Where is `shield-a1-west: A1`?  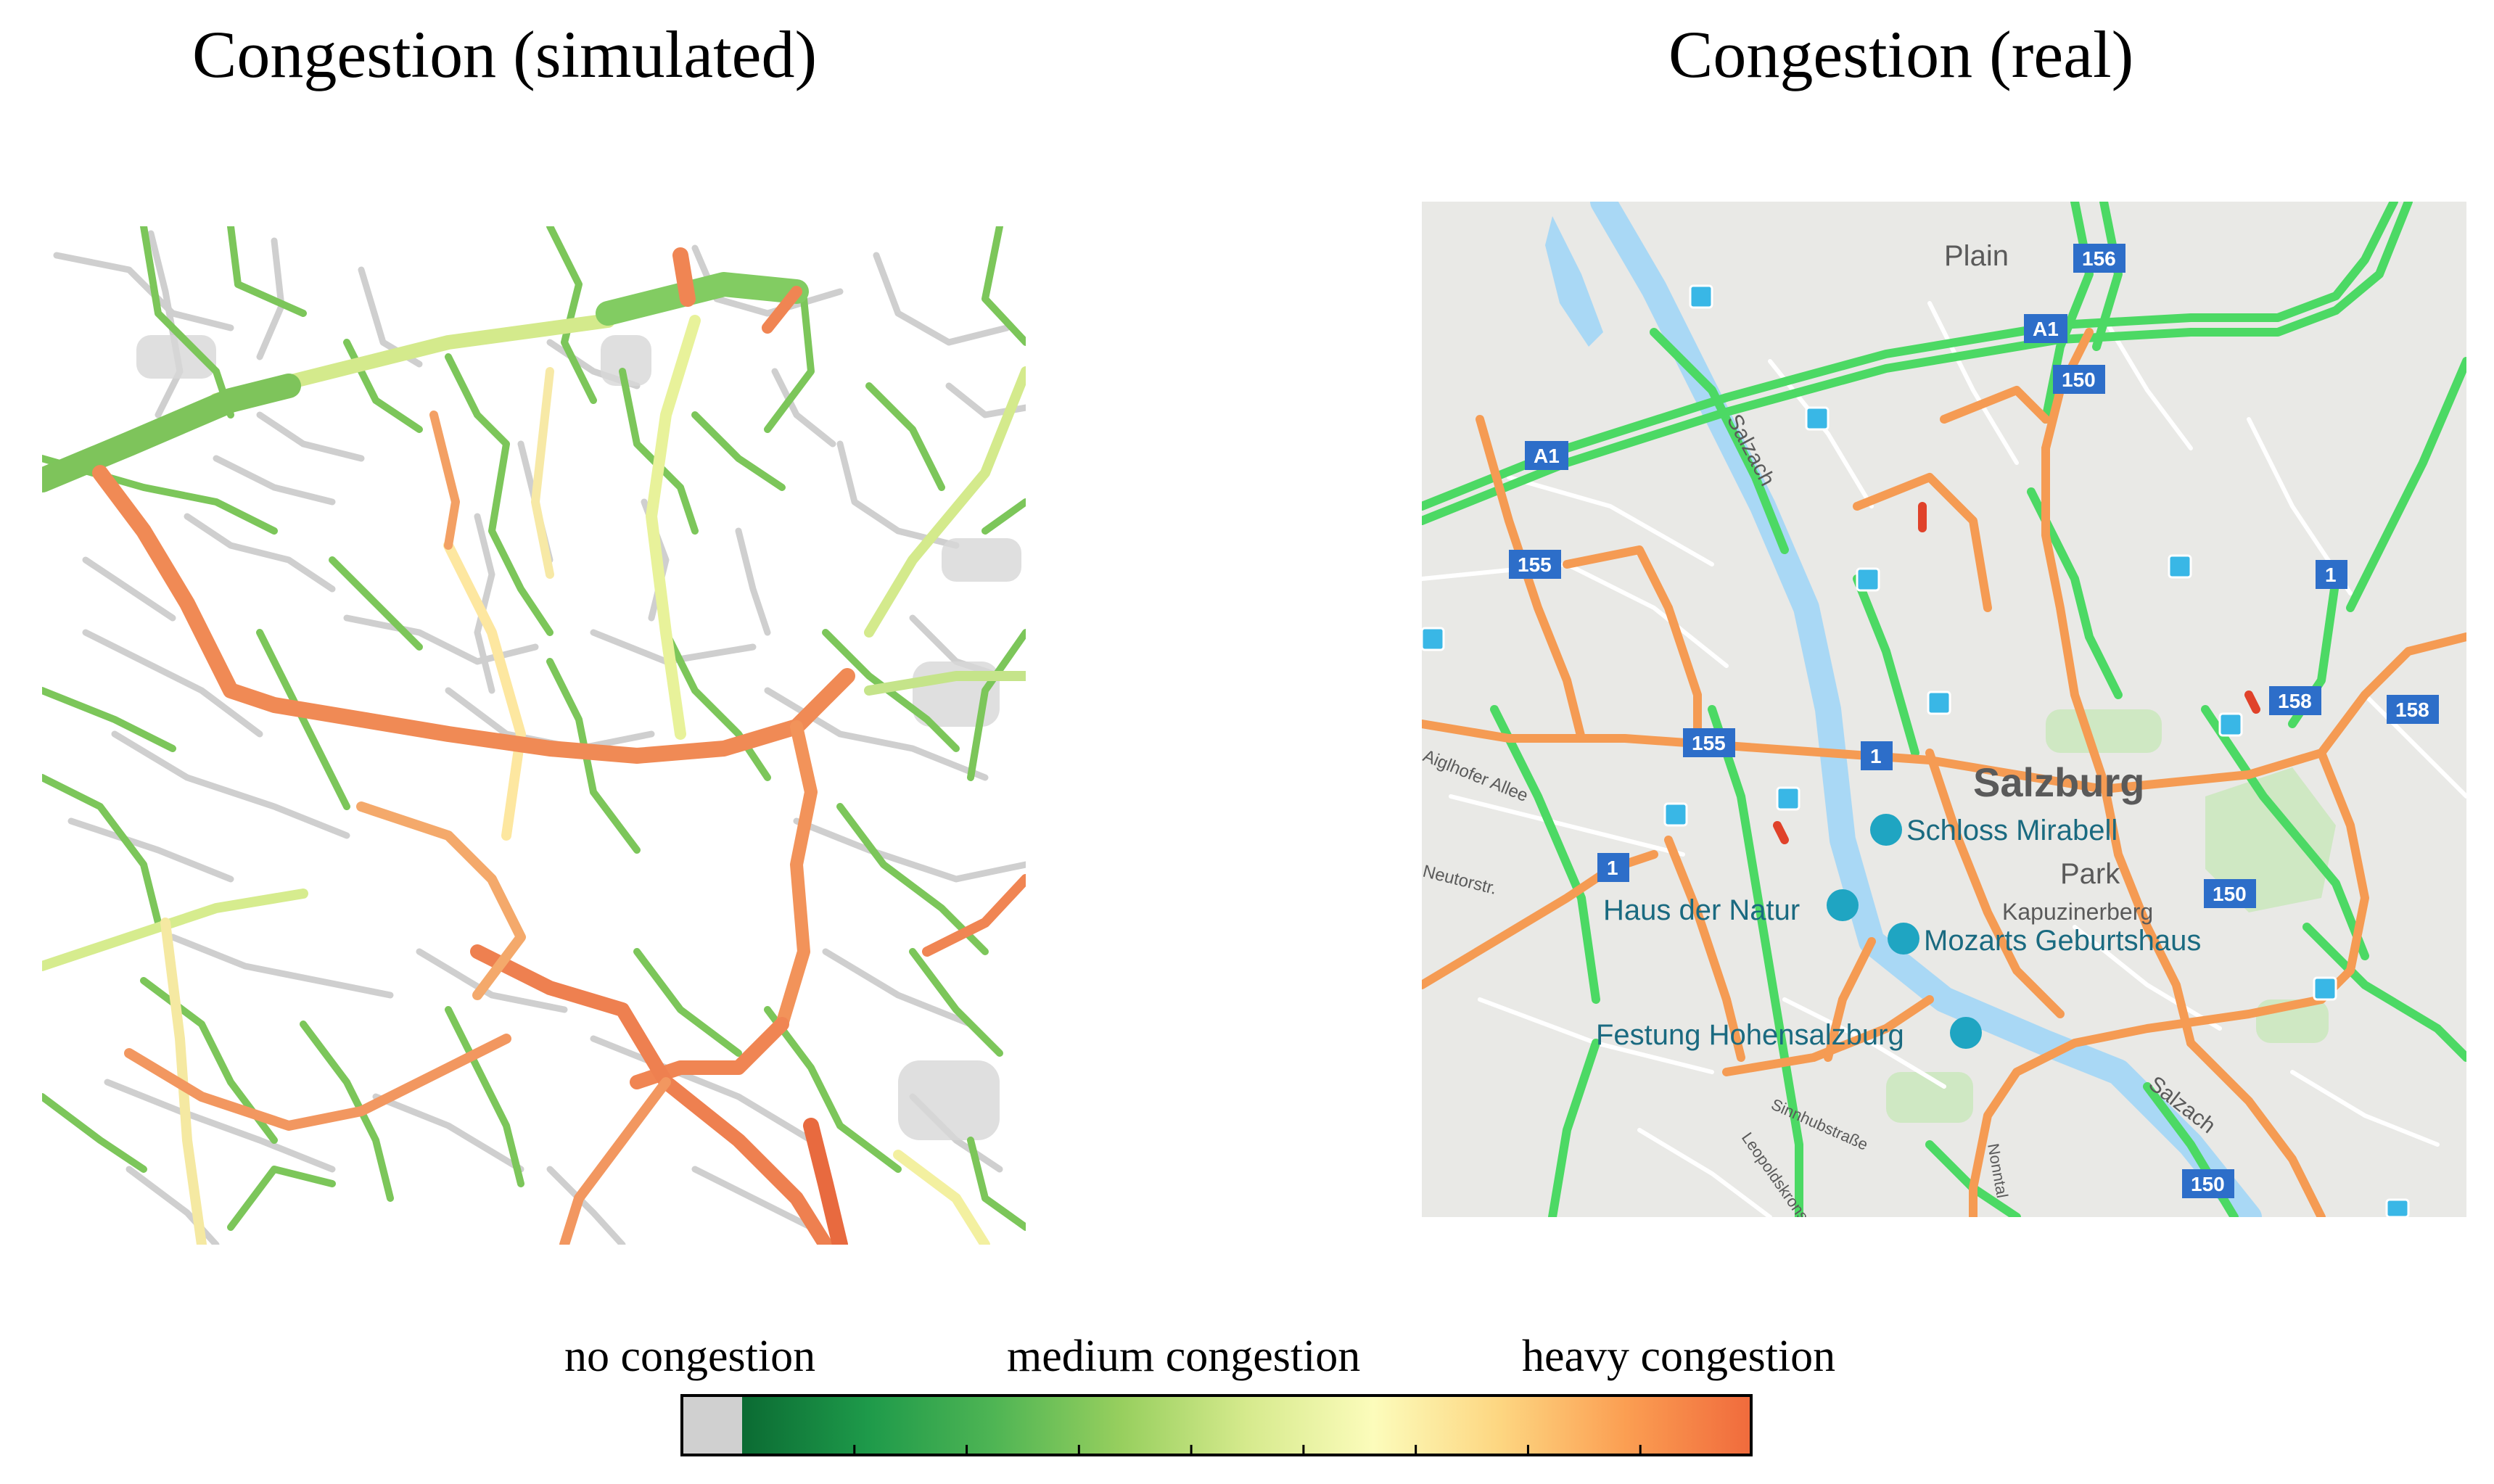 shield-a1-west: A1 is located at coordinates (1547, 456).